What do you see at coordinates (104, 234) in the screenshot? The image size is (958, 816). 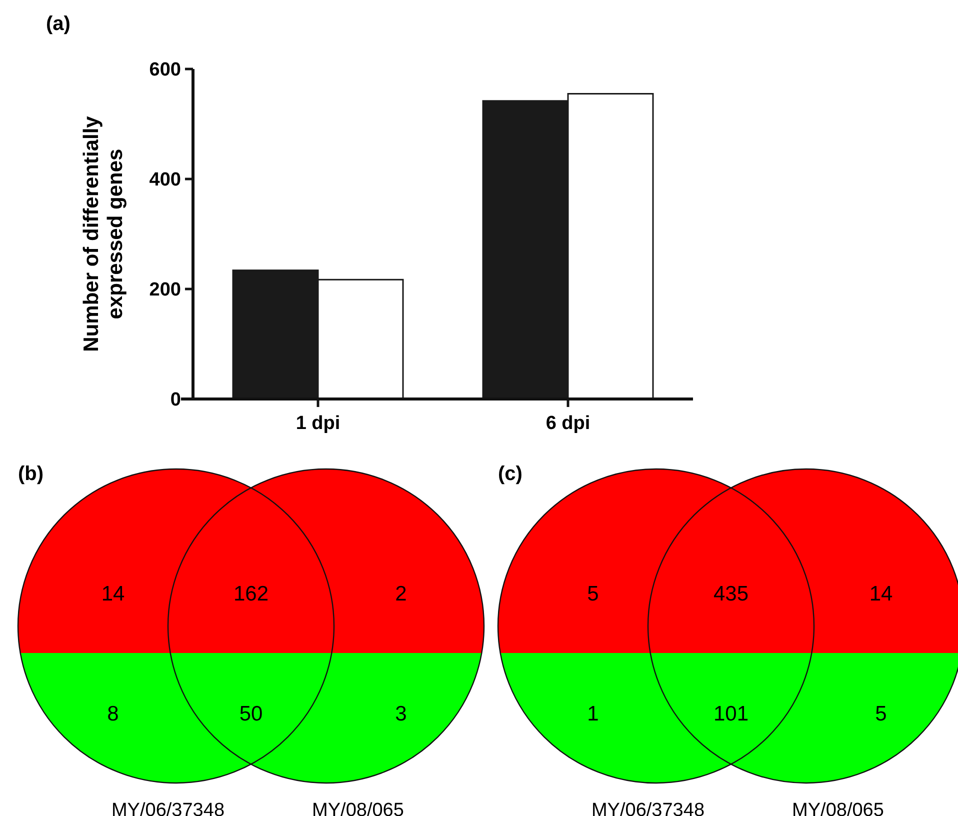 I see `y-axis-title: Number of differentially expressed genes` at bounding box center [104, 234].